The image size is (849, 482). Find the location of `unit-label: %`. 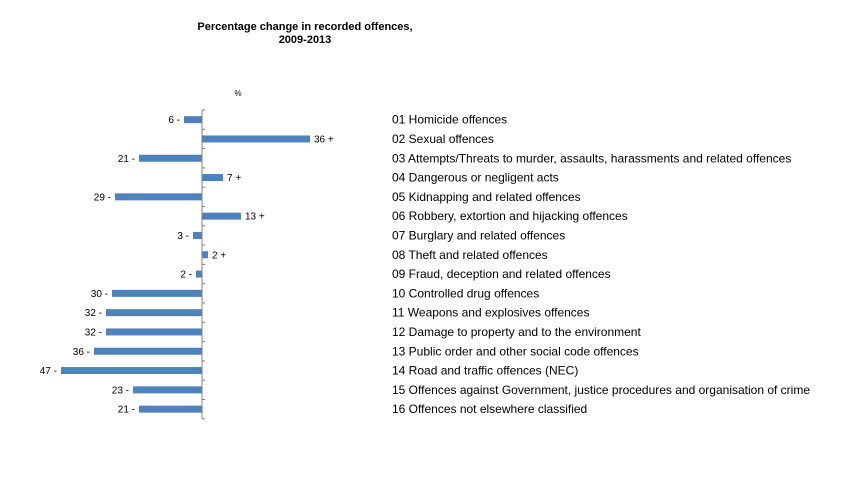

unit-label: % is located at coordinates (237, 93).